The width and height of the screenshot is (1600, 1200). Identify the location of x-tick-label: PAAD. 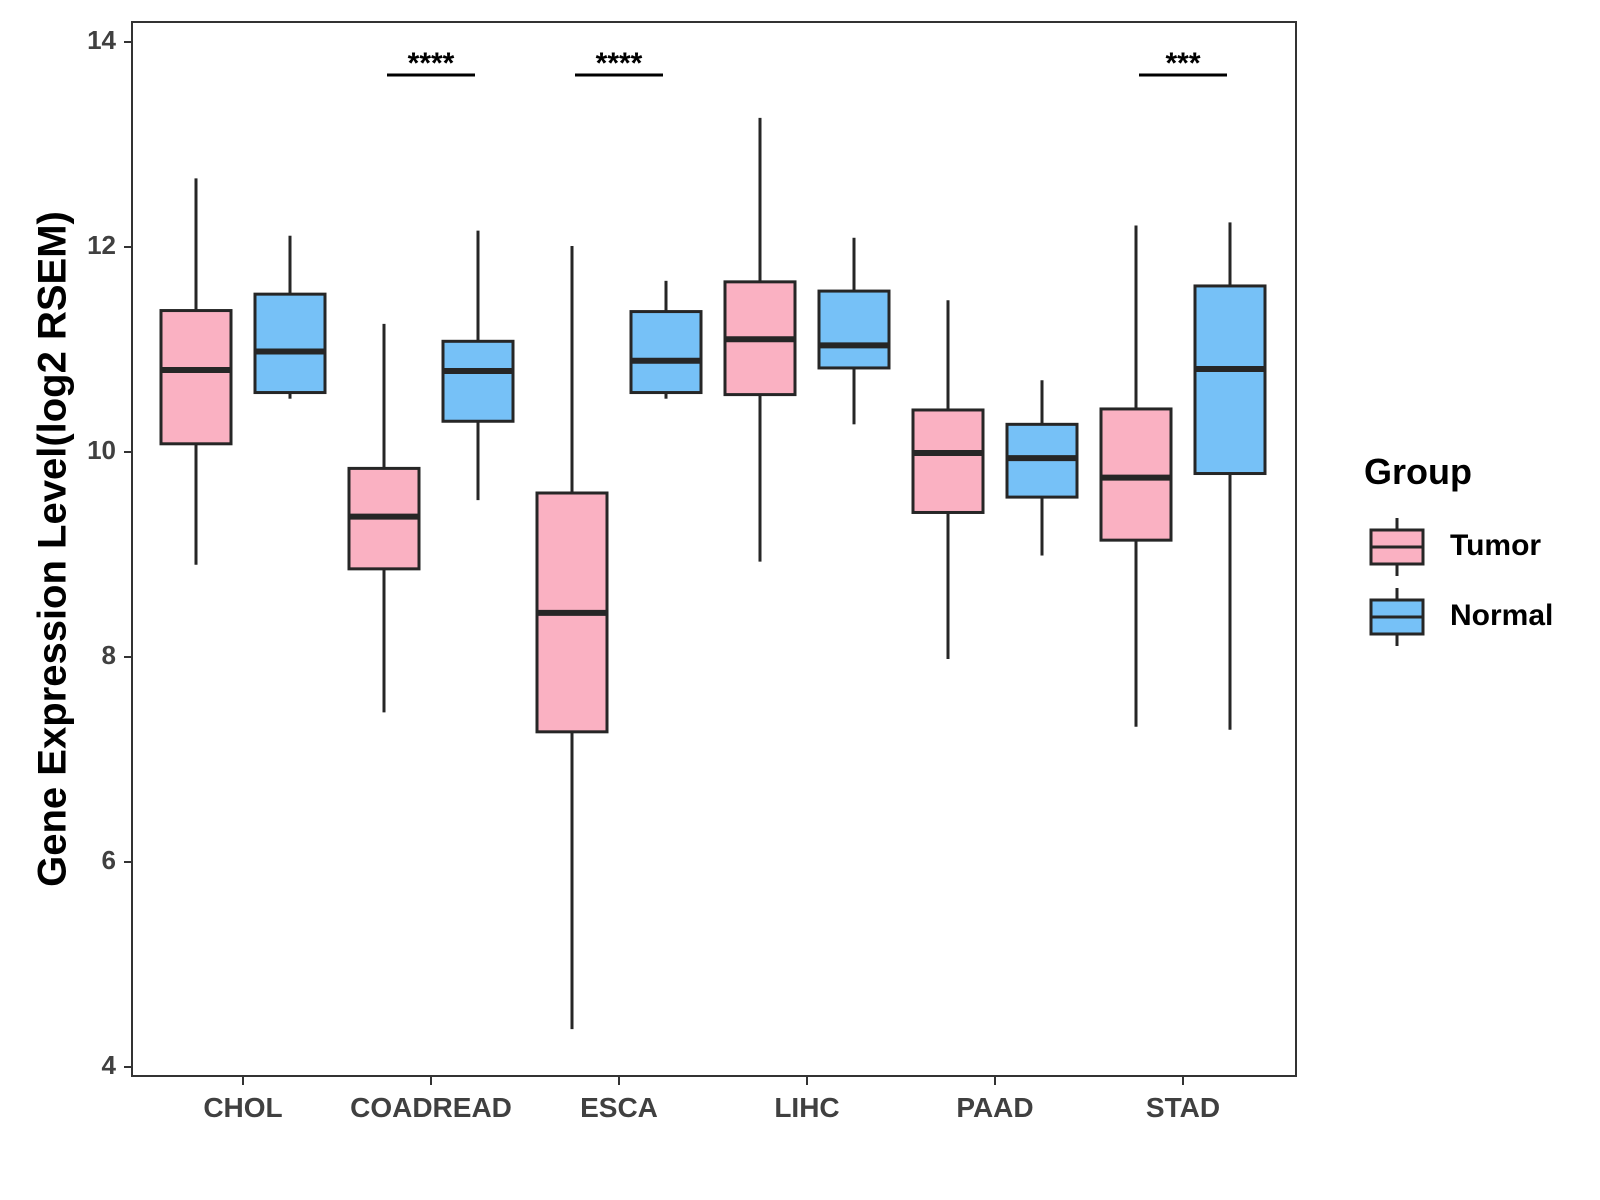
(994, 1107).